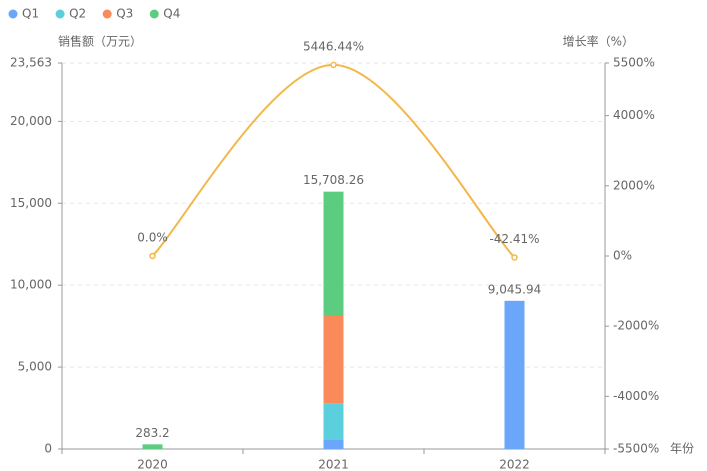 The width and height of the screenshot is (707, 471). I want to click on legend-label: Q1, so click(30, 14).